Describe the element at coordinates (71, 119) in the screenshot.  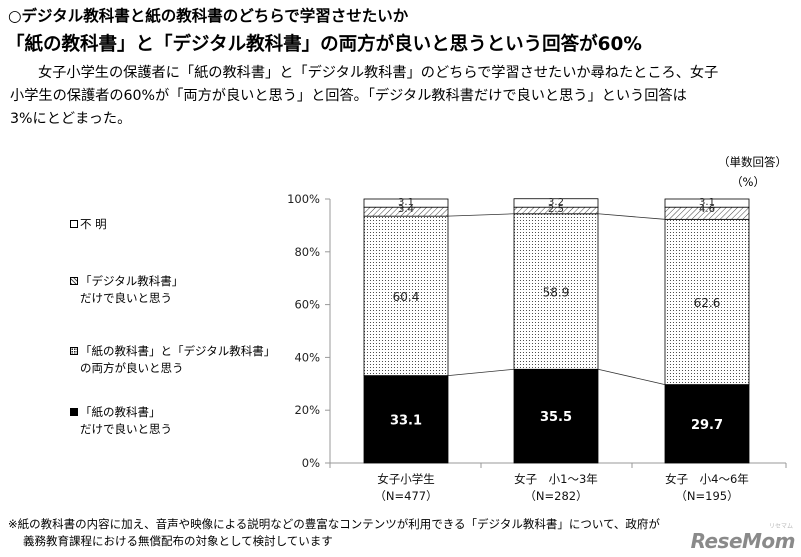
I see `description-line-3: 3%にとどまった。` at that location.